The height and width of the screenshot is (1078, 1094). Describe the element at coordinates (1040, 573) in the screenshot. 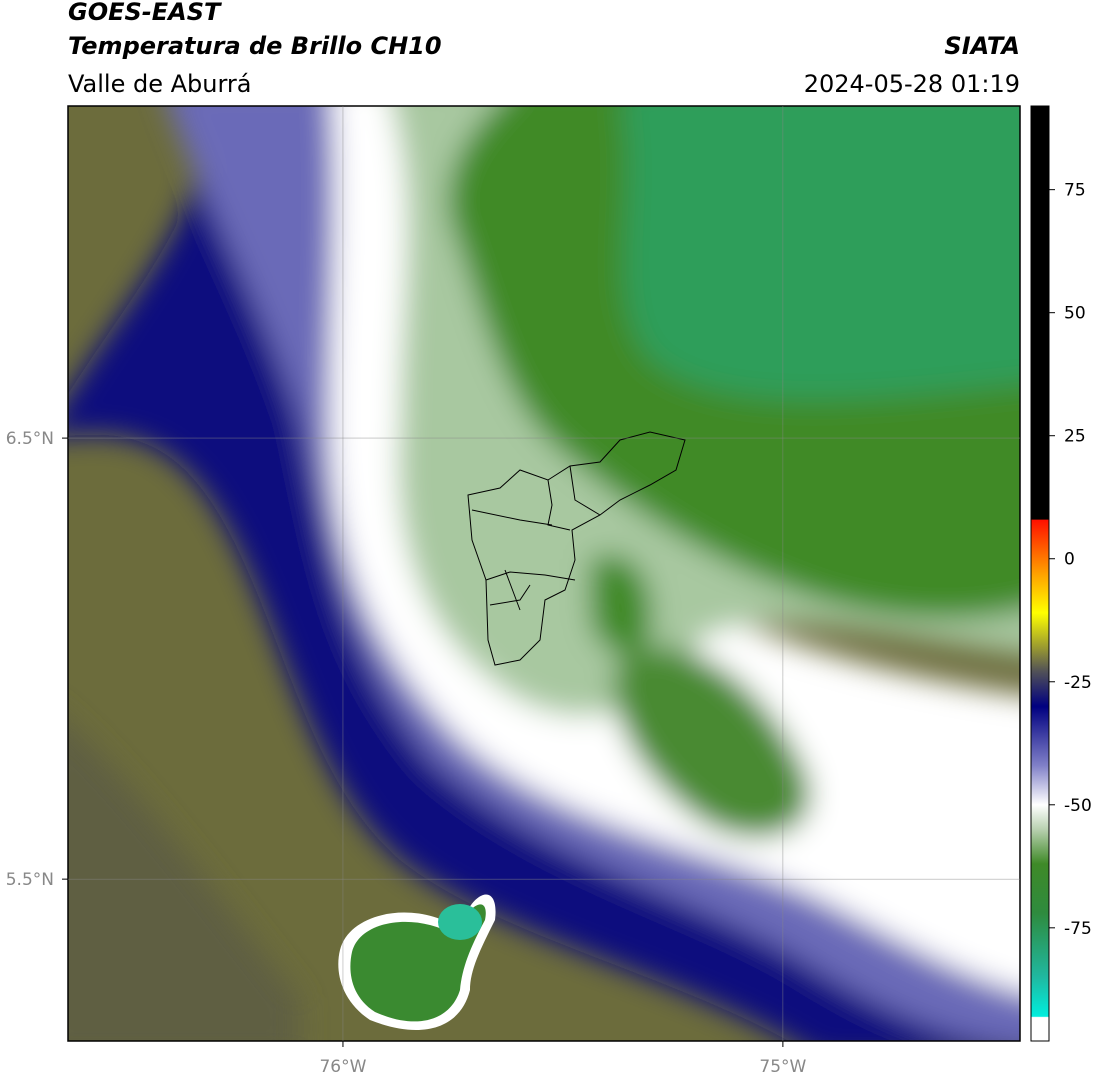

I see `colorbar` at that location.